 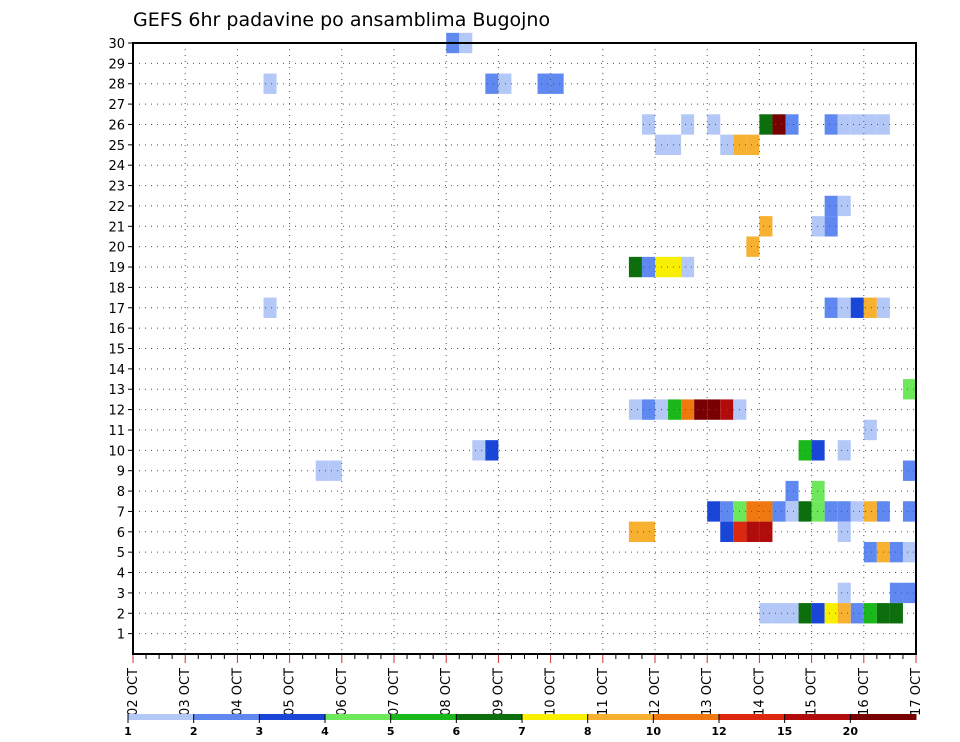 I want to click on y-tick-label: 11, so click(x=116, y=431).